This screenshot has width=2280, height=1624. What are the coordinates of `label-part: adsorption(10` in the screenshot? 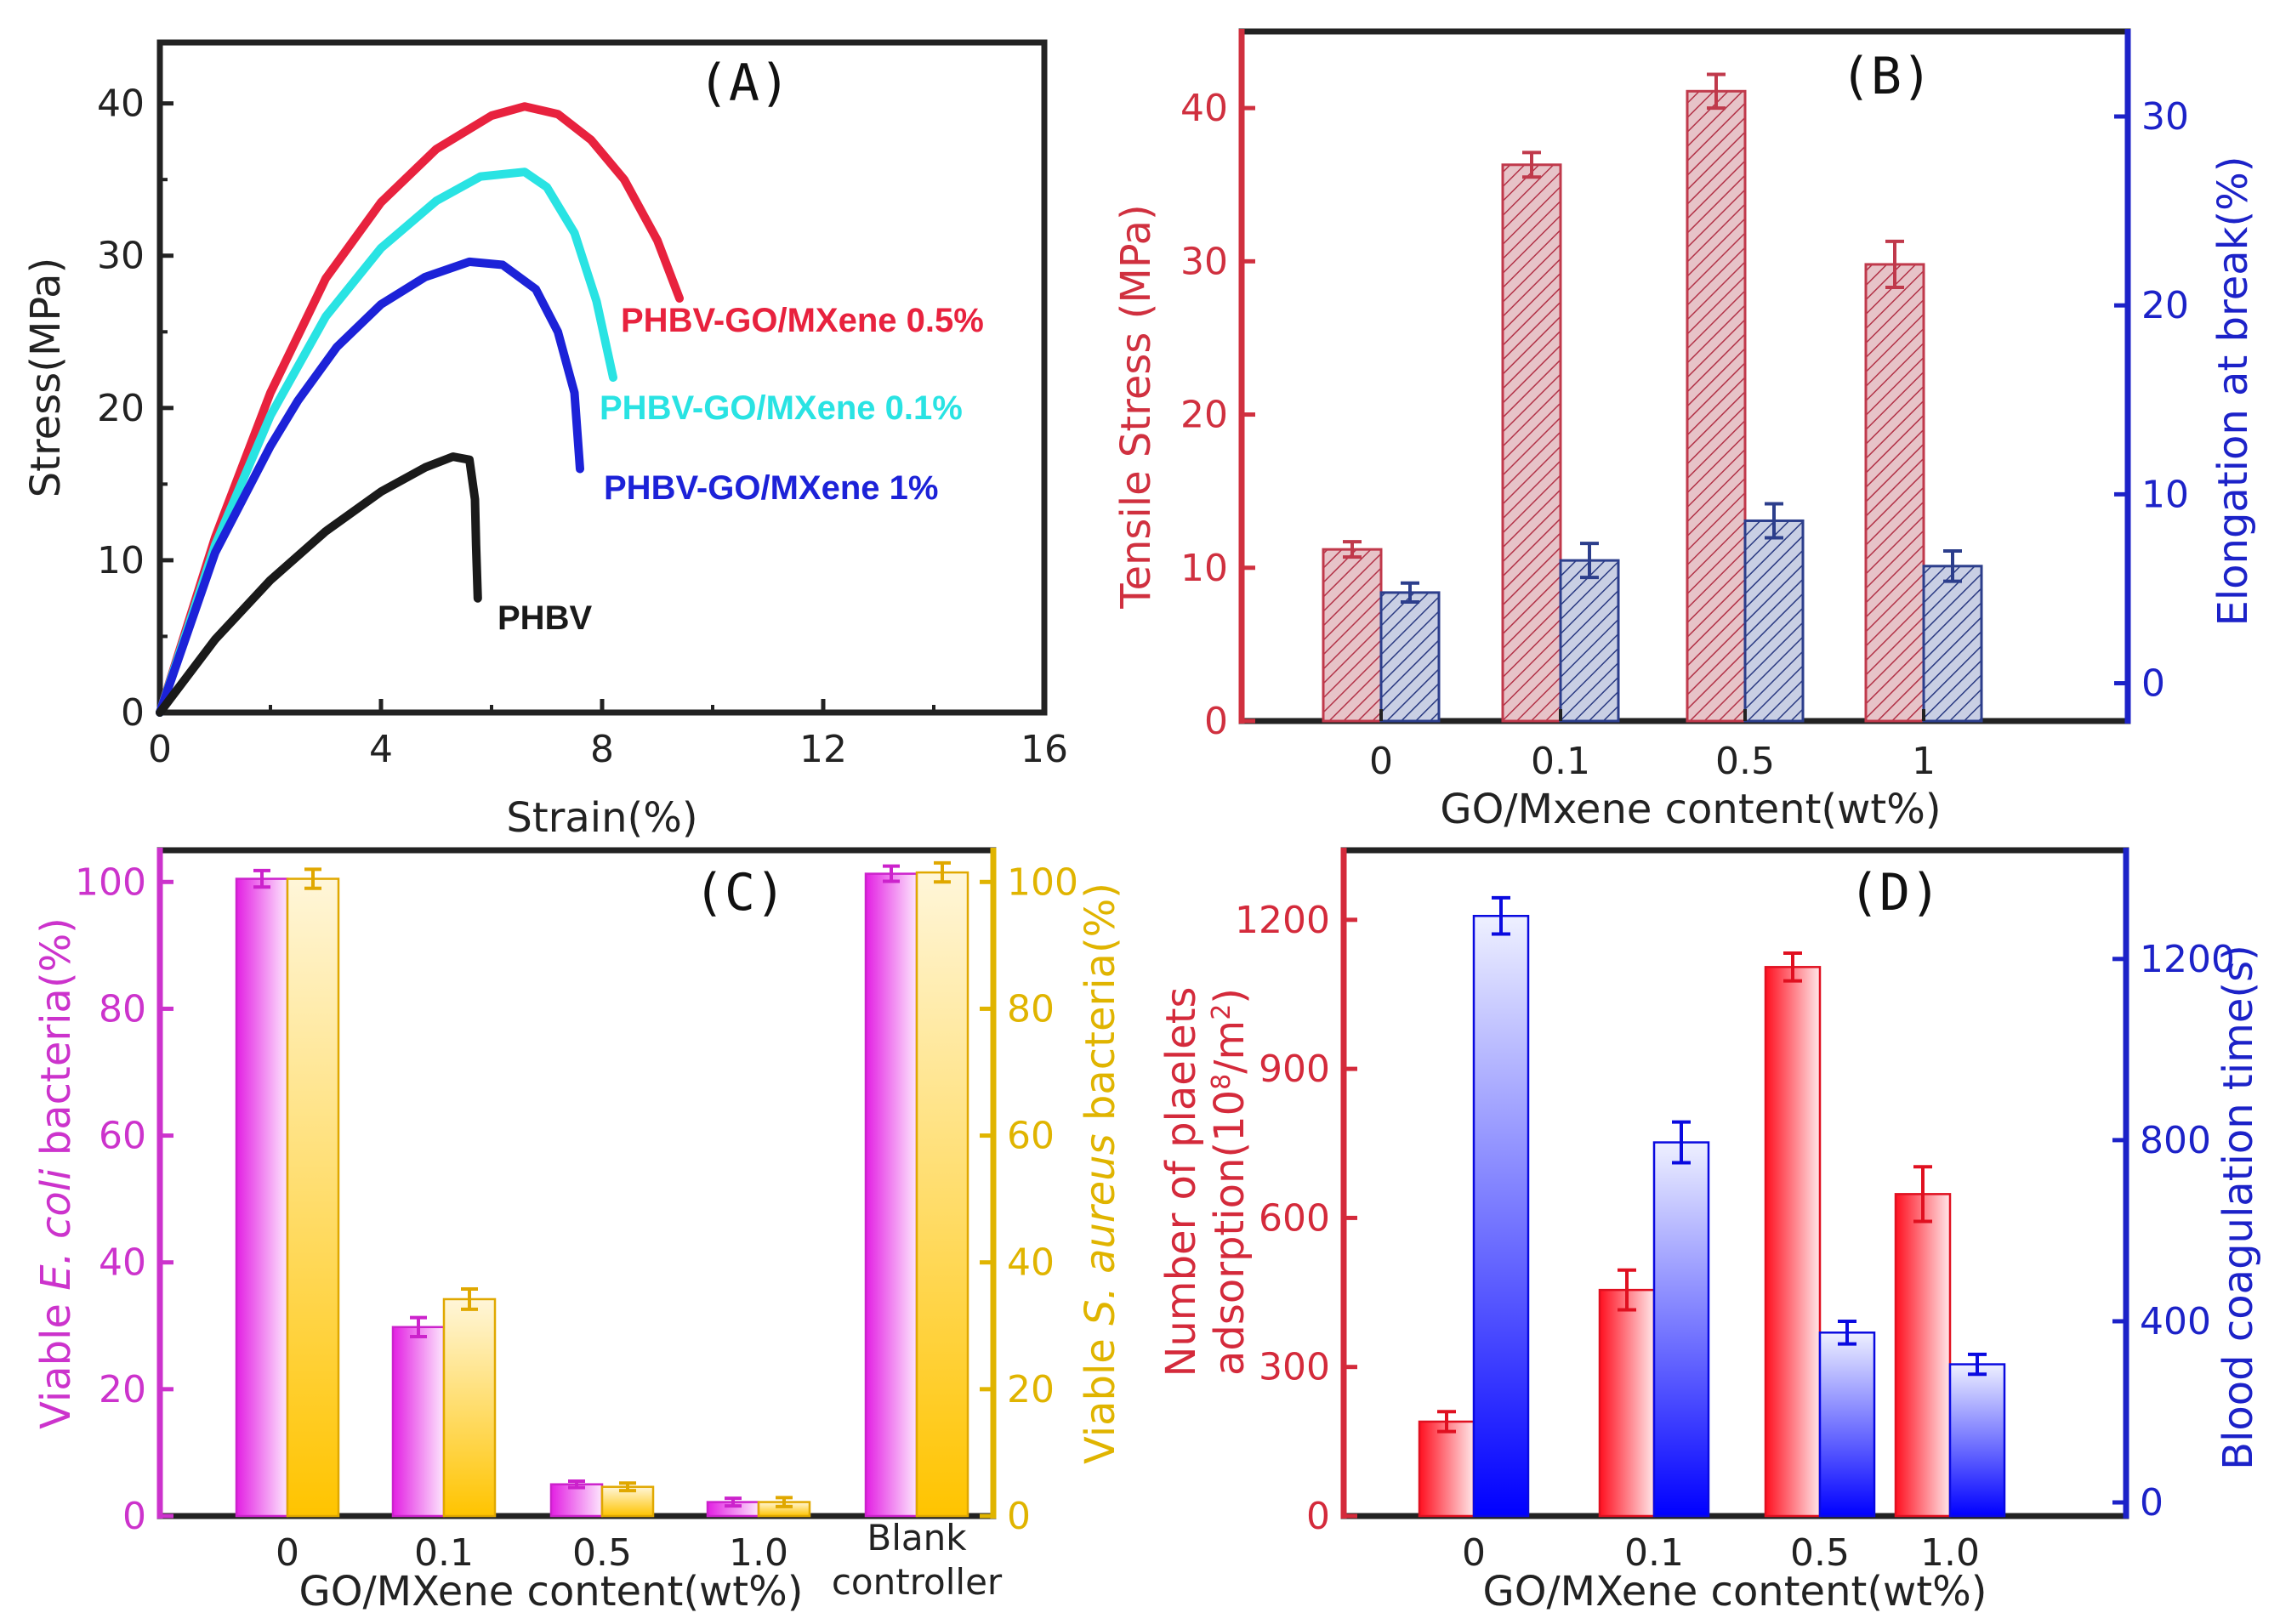 It's located at (1230, 1233).